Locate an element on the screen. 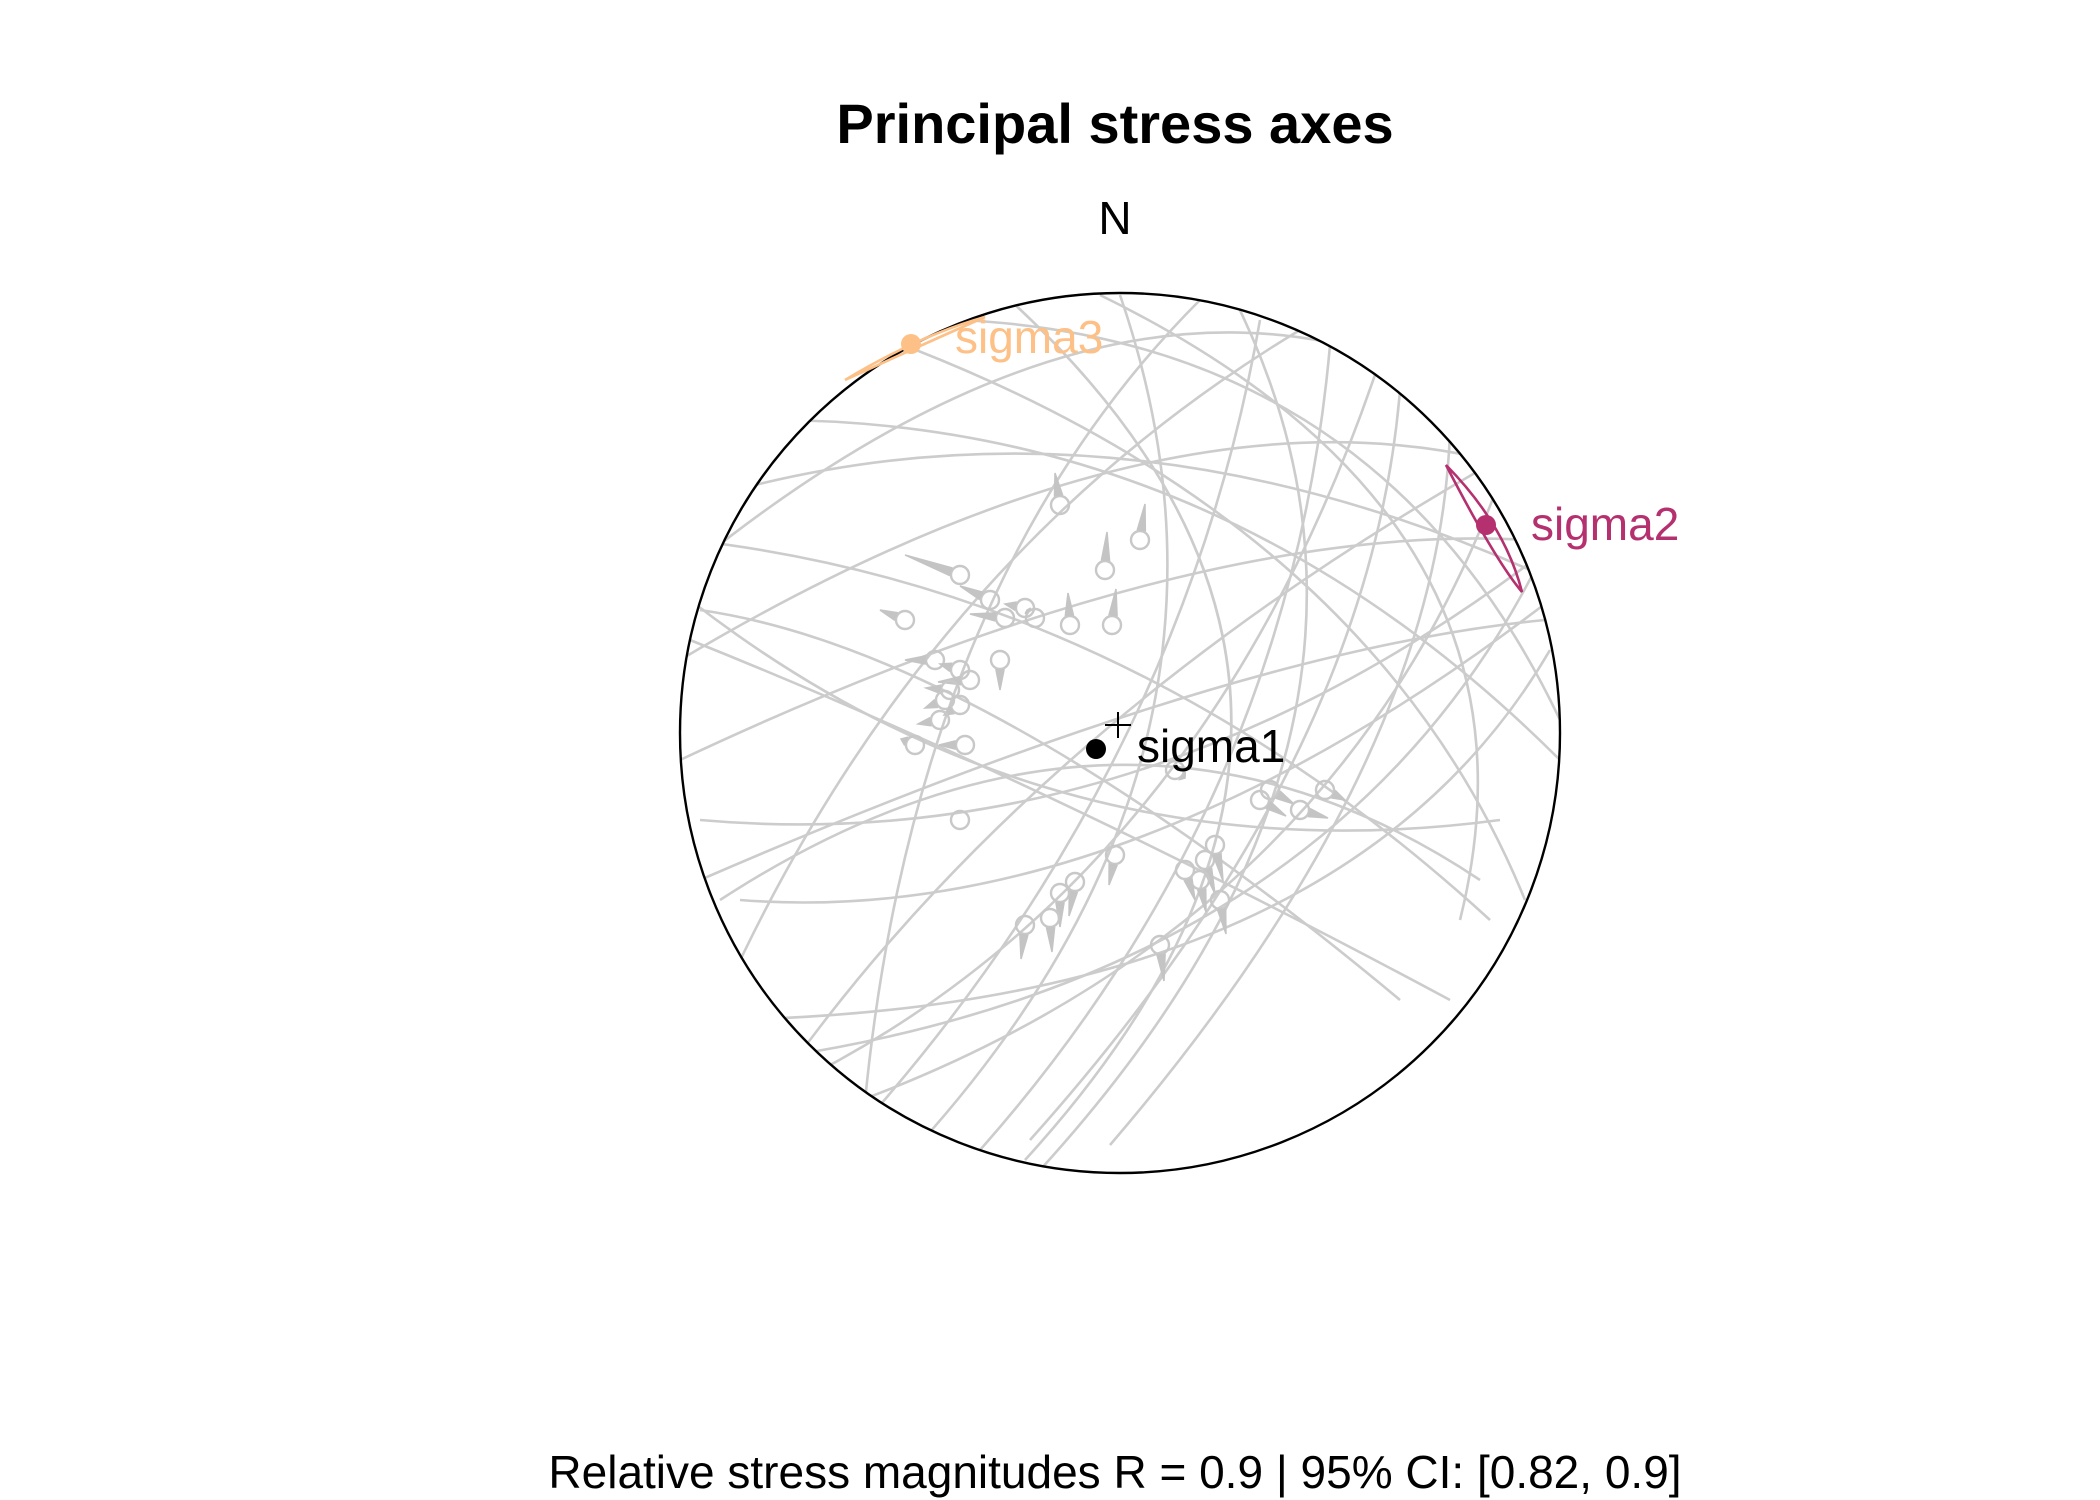  sigma3-point is located at coordinates (911, 344).